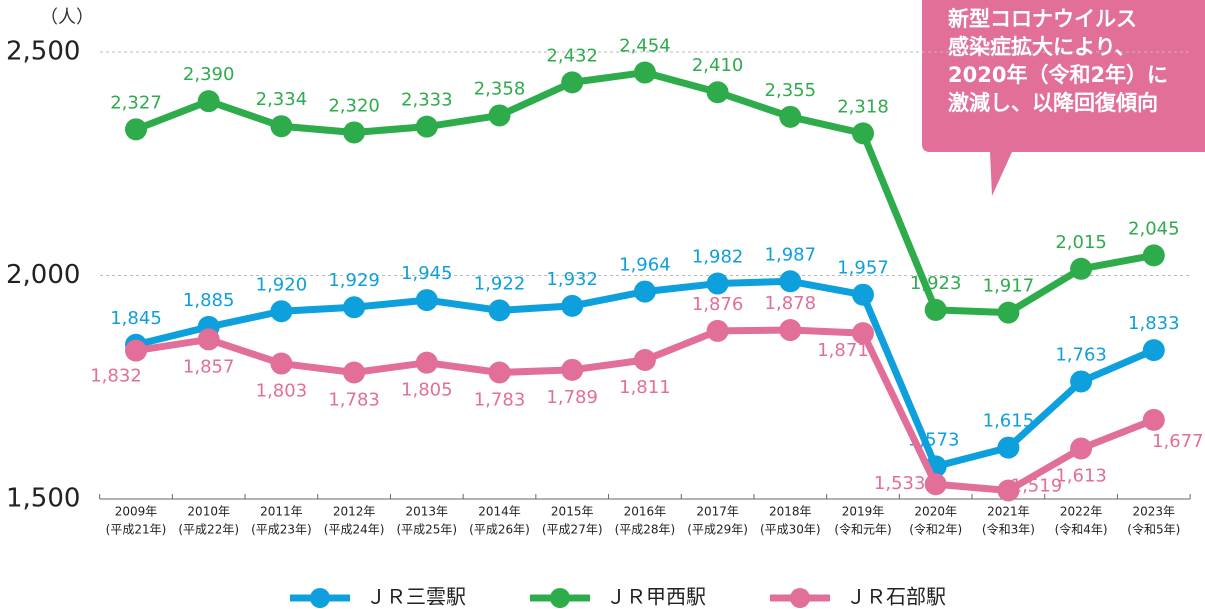 The width and height of the screenshot is (1205, 609). What do you see at coordinates (43, 275) in the screenshot?
I see `y-tick-label: 2,000` at bounding box center [43, 275].